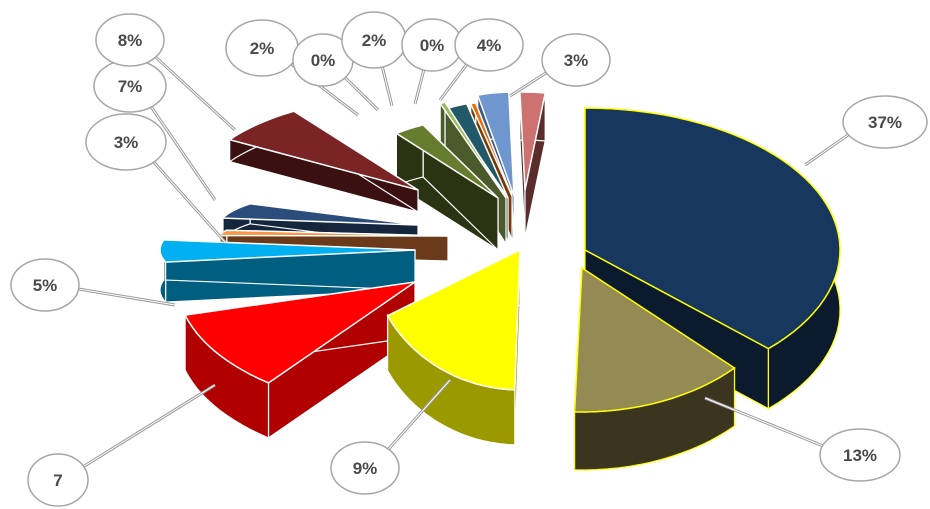 The height and width of the screenshot is (509, 930). I want to click on slice-label: 7, so click(57, 480).